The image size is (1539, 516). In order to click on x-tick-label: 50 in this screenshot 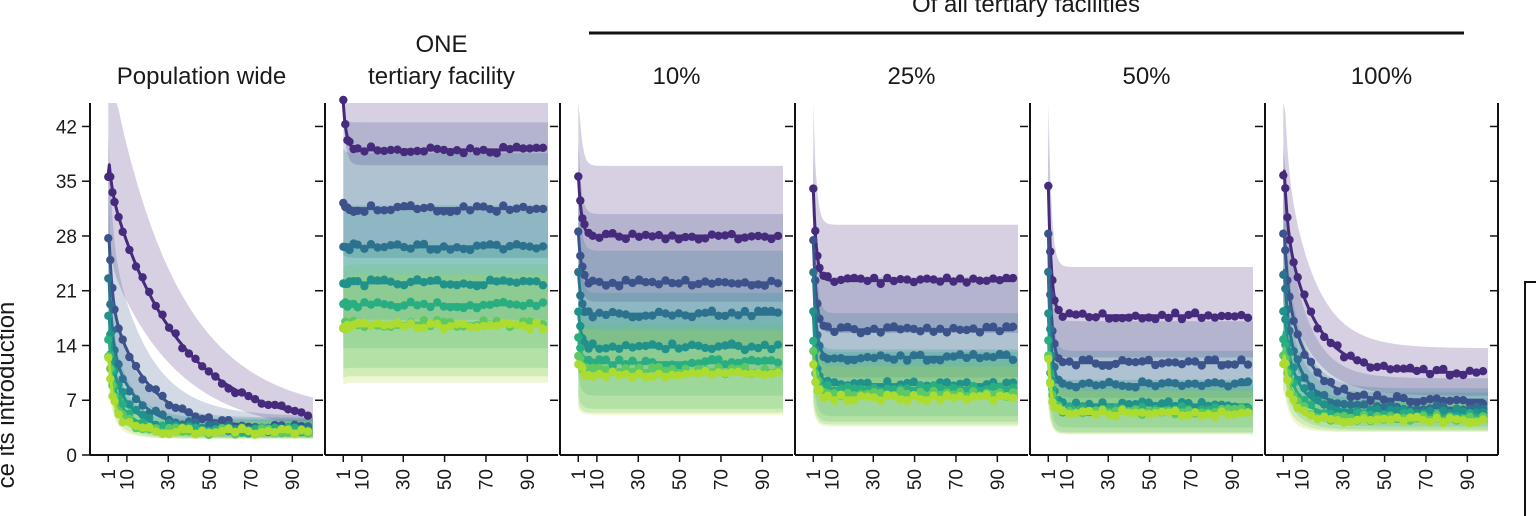, I will do `click(1385, 479)`.